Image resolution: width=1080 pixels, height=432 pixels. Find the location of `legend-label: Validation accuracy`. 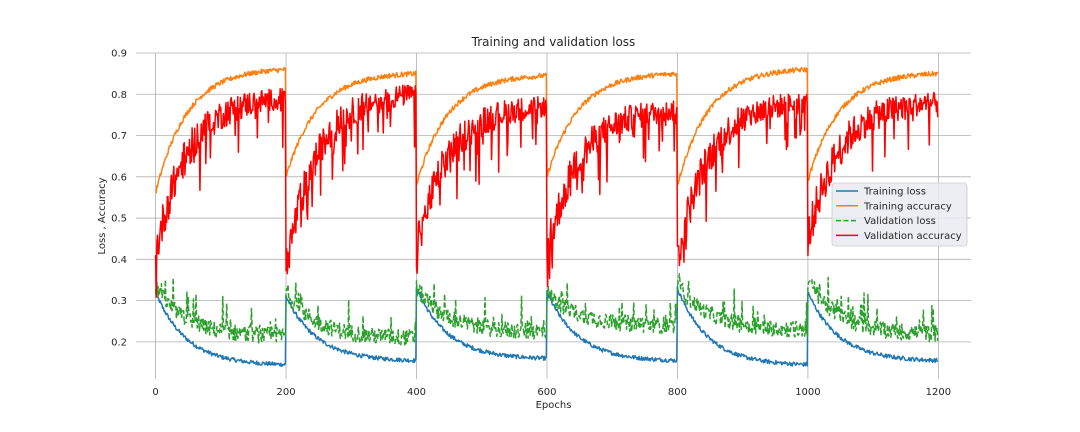

legend-label: Validation accuracy is located at coordinates (913, 236).